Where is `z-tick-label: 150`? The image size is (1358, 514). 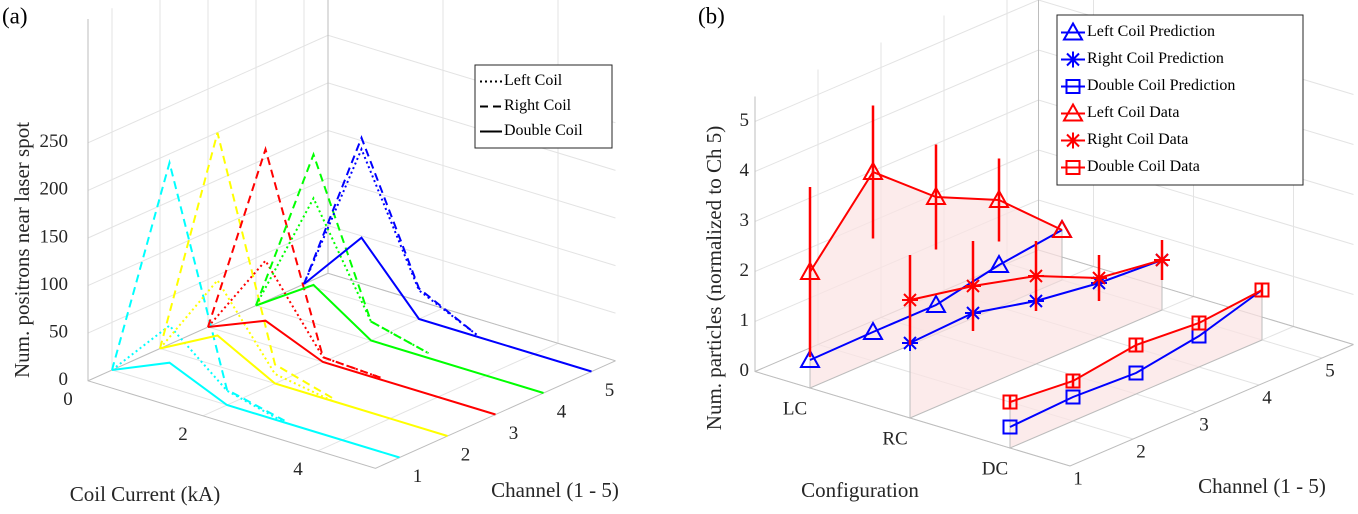
z-tick-label: 150 is located at coordinates (54, 236).